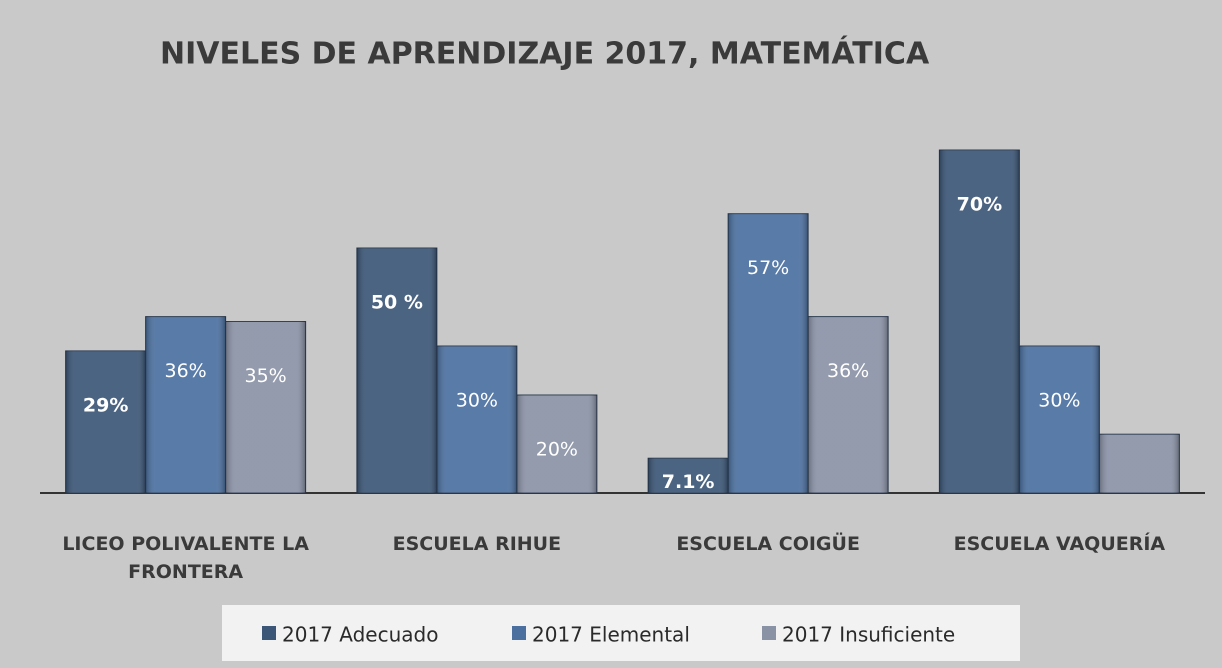 Image resolution: width=1222 pixels, height=668 pixels. What do you see at coordinates (545, 54) in the screenshot?
I see `chart-title: NIVELES DE APRENDIZAJE 2017, MATEMÁTICA` at bounding box center [545, 54].